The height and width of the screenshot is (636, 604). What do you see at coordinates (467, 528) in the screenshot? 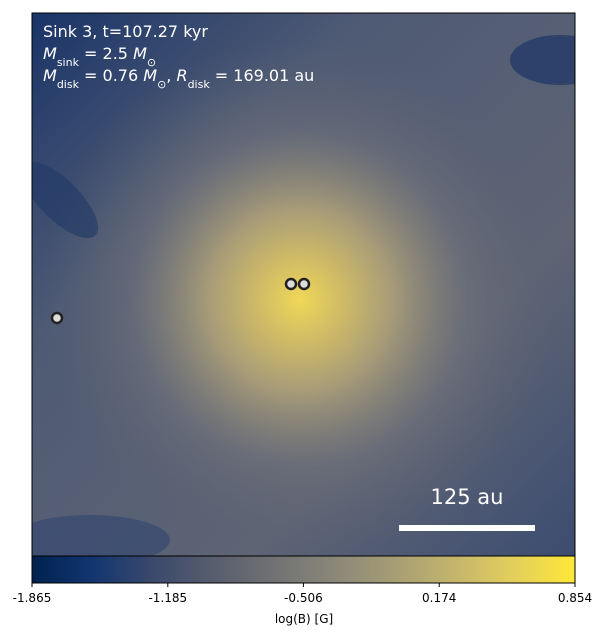
I see `scale-bar` at bounding box center [467, 528].